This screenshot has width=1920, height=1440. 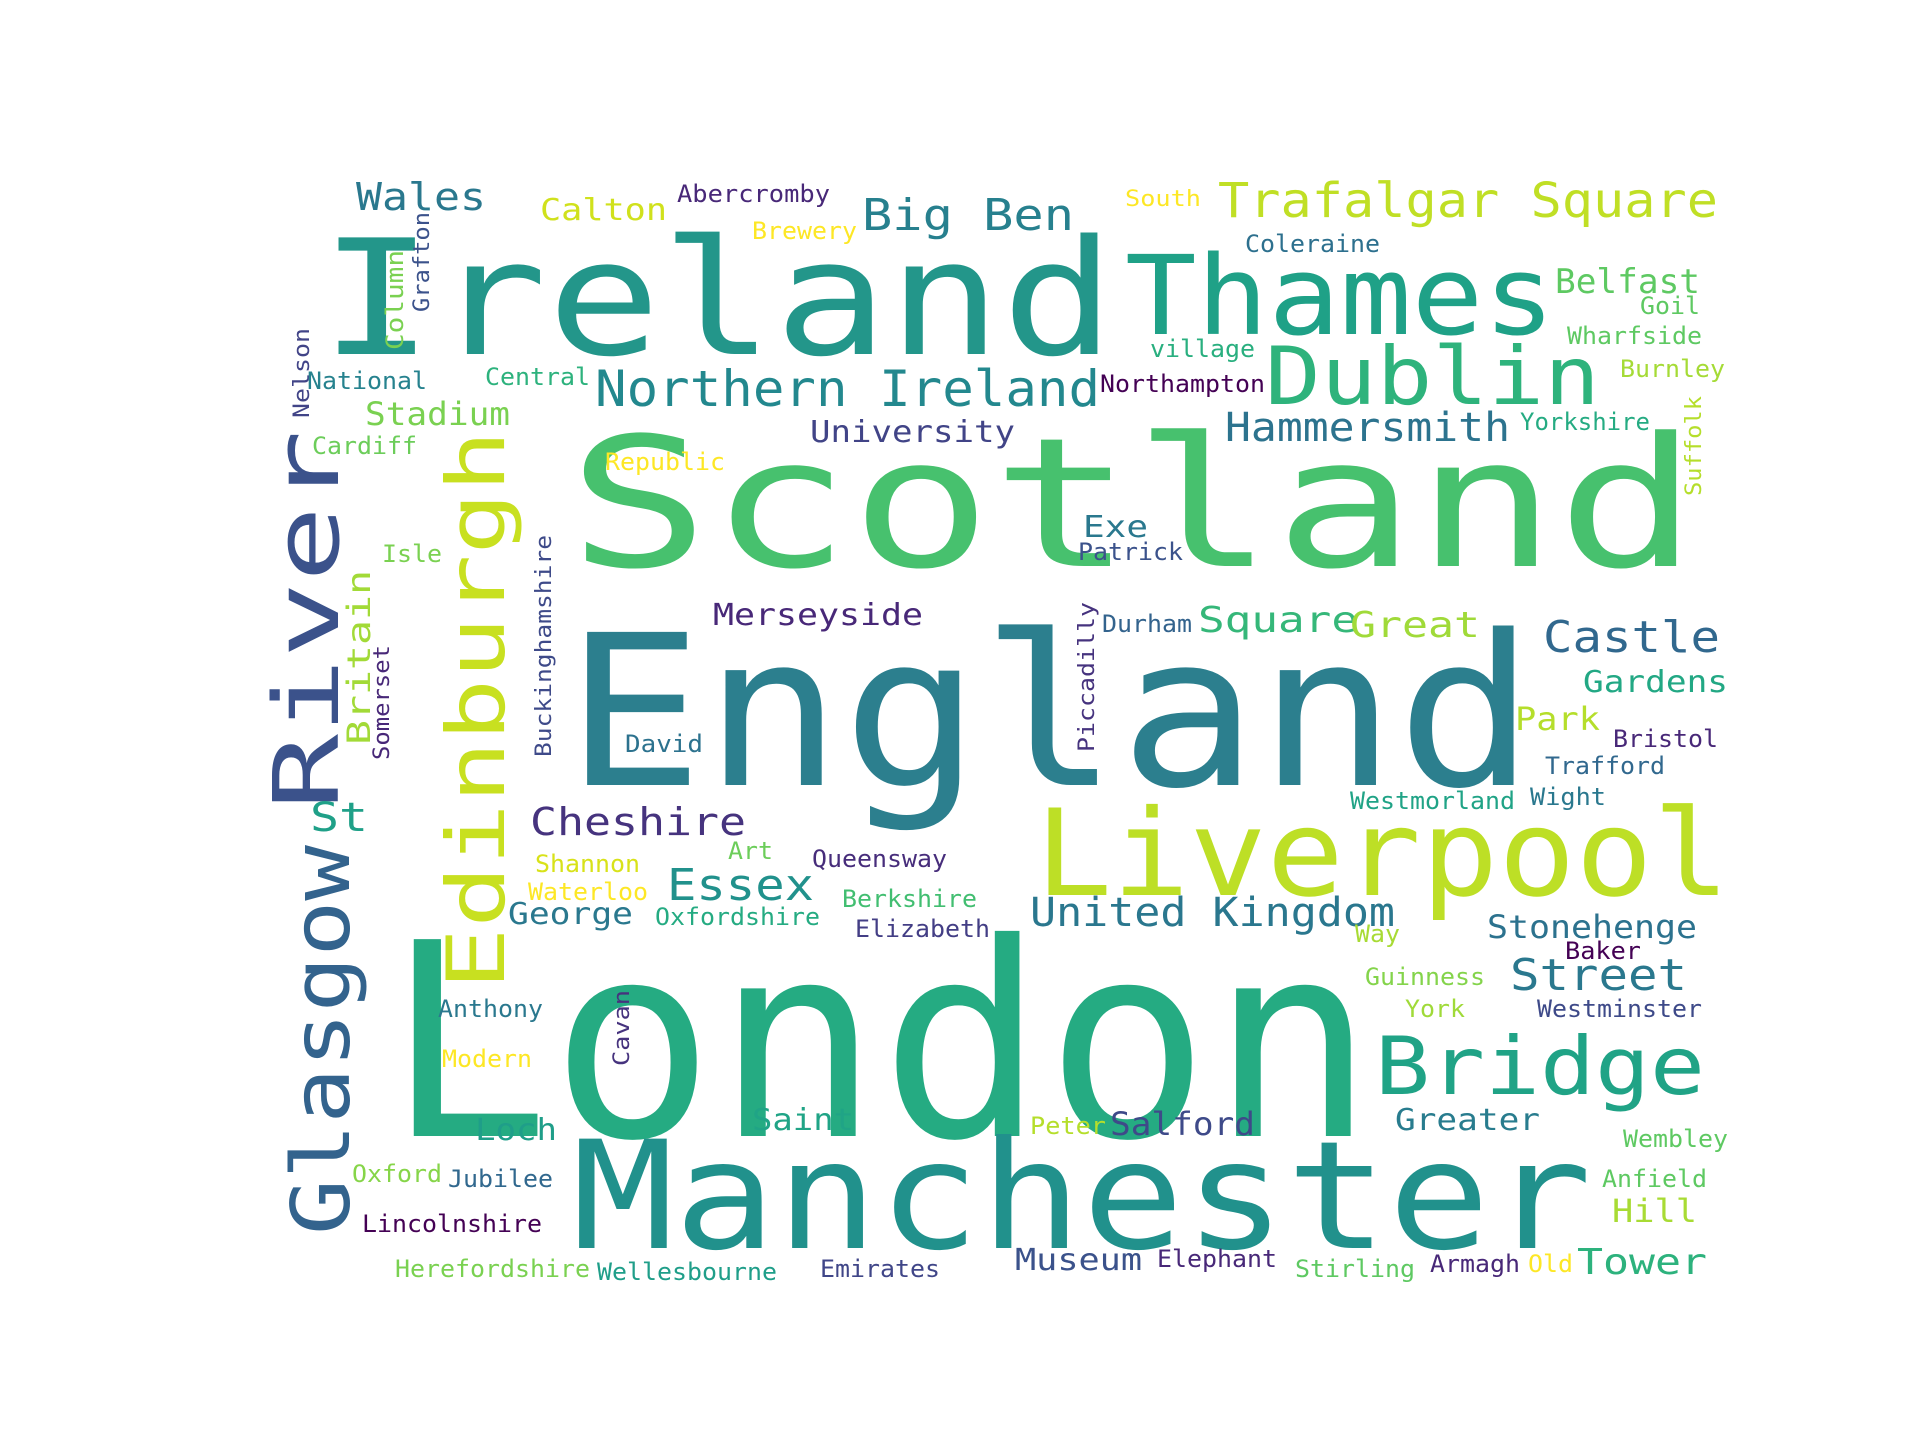 What do you see at coordinates (339, 818) in the screenshot?
I see `word-st: St` at bounding box center [339, 818].